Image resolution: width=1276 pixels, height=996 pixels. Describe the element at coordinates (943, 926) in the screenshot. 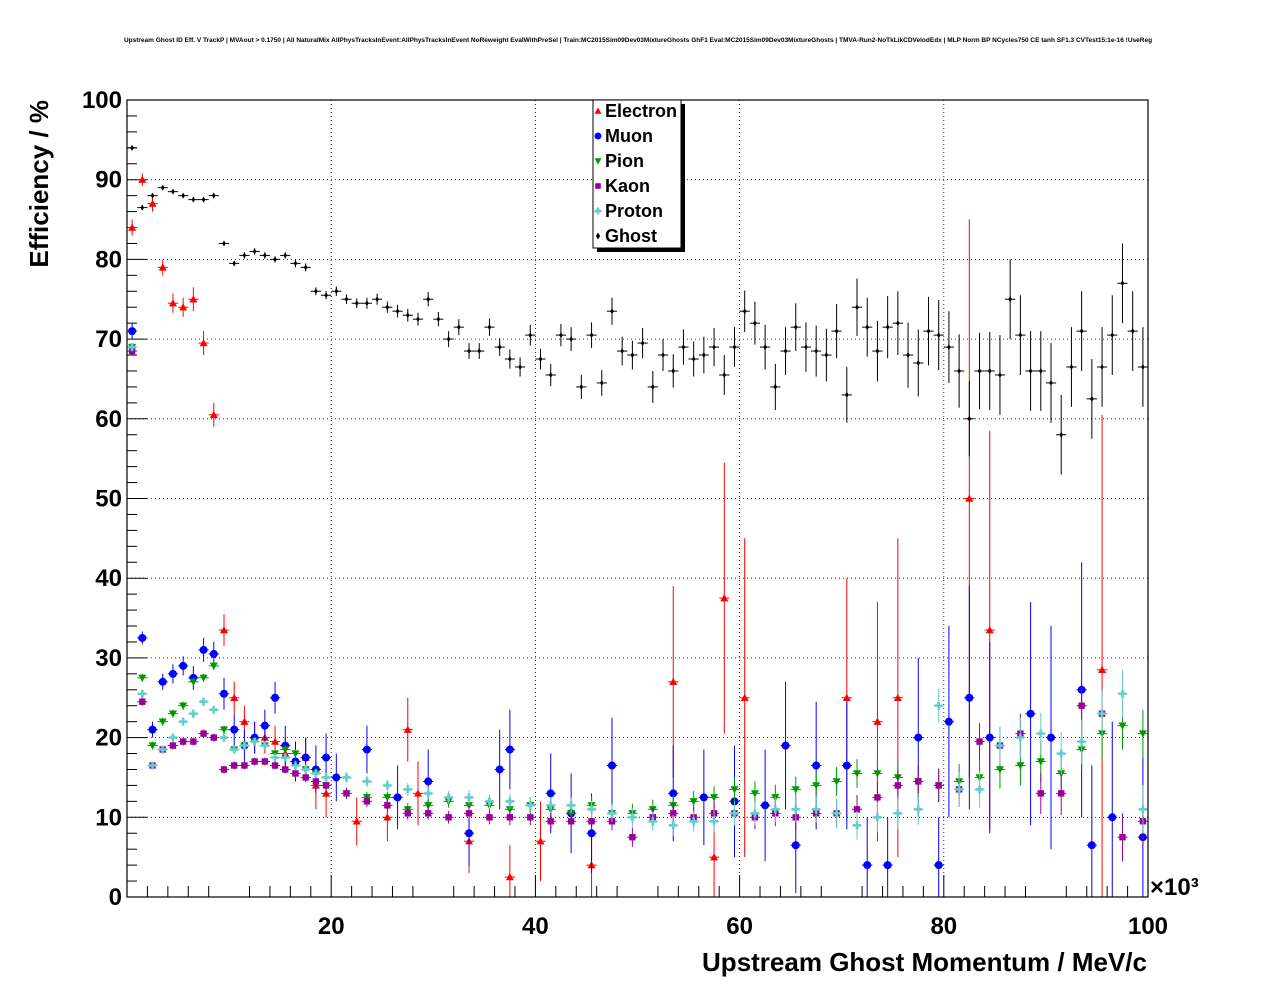

I see `x-tick-label: 80` at that location.